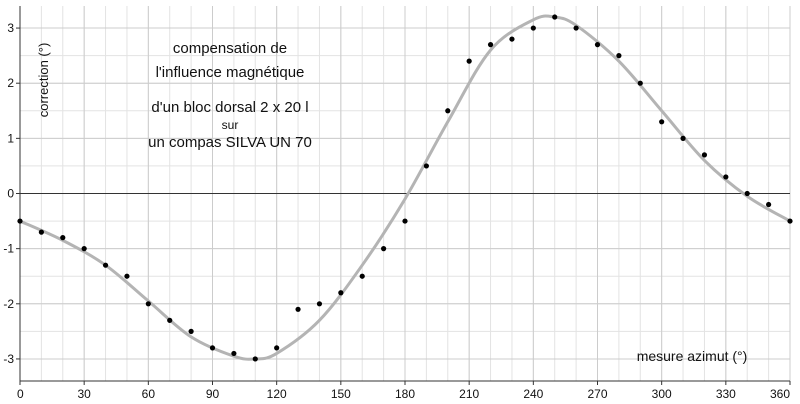  Describe the element at coordinates (277, 394) in the screenshot. I see `x-tick-label: 120` at that location.